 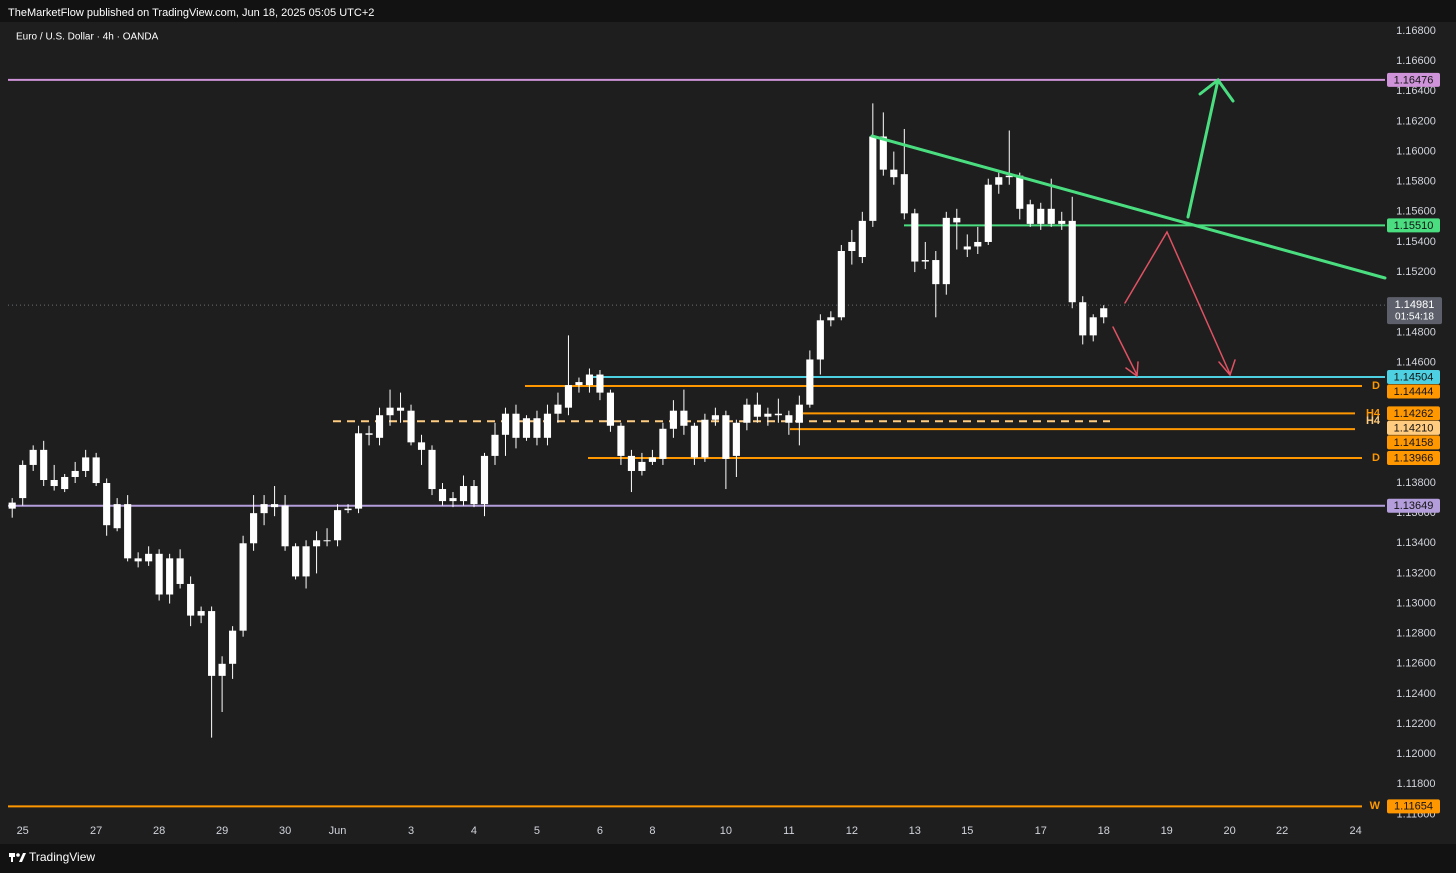 What do you see at coordinates (1414, 377) in the screenshot?
I see `level-label: 1.14504` at bounding box center [1414, 377].